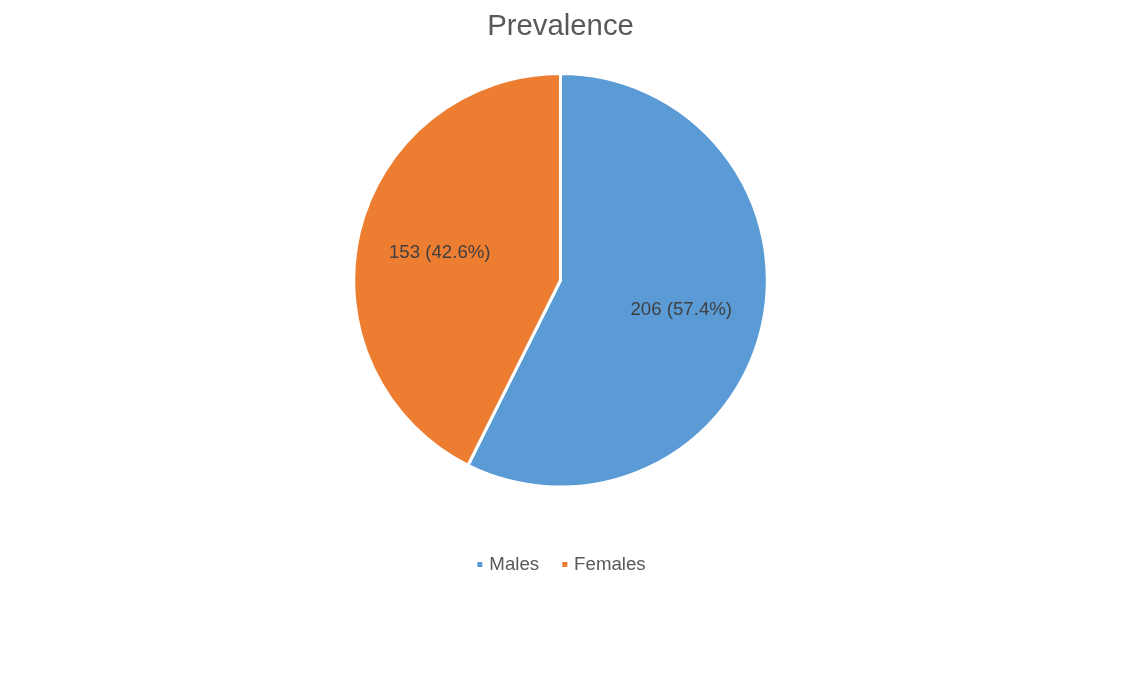 The height and width of the screenshot is (677, 1148). What do you see at coordinates (439, 252) in the screenshot?
I see `data-label: 153 (42.6%)` at bounding box center [439, 252].